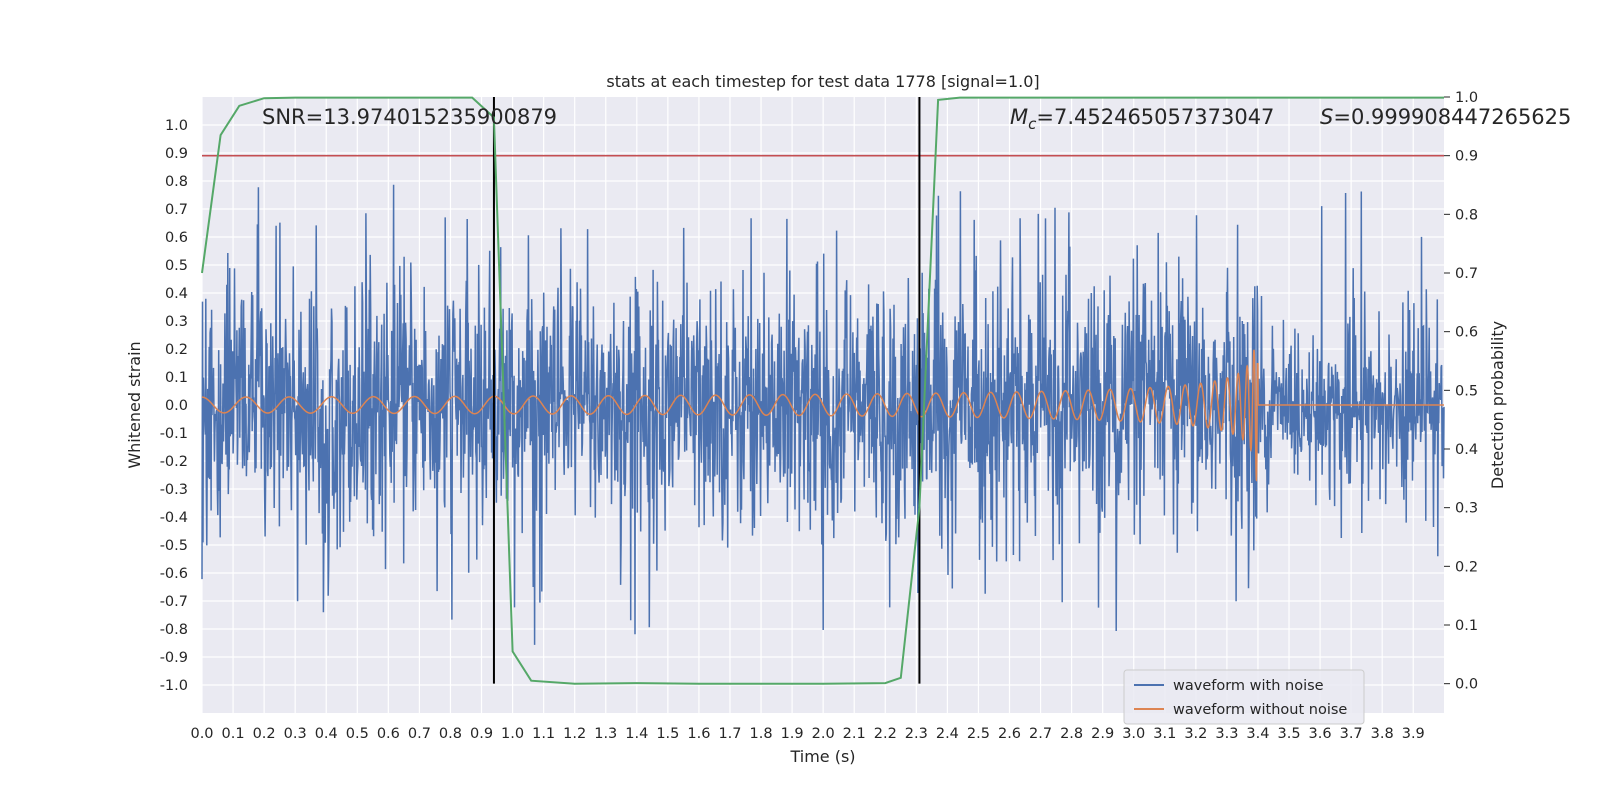 Image resolution: width=1600 pixels, height=800 pixels. Describe the element at coordinates (176, 294) in the screenshot. I see `y-tick-label: 0.4` at that location.